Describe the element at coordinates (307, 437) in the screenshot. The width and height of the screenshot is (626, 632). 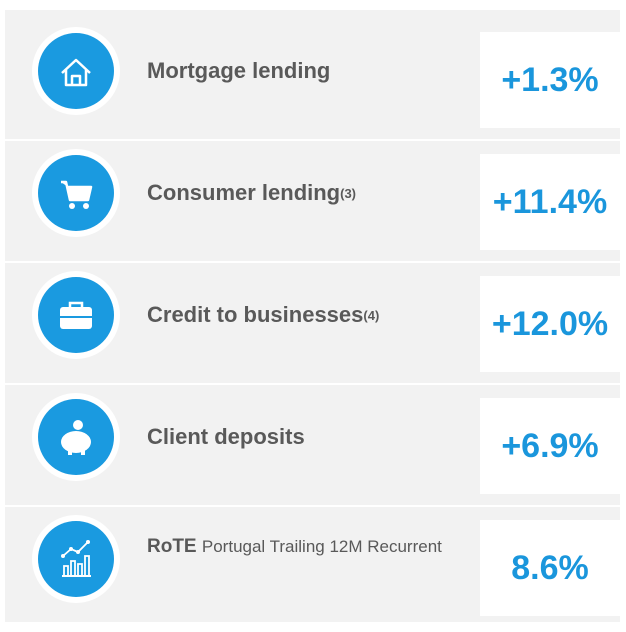
I see `label: Client deposits` at that location.